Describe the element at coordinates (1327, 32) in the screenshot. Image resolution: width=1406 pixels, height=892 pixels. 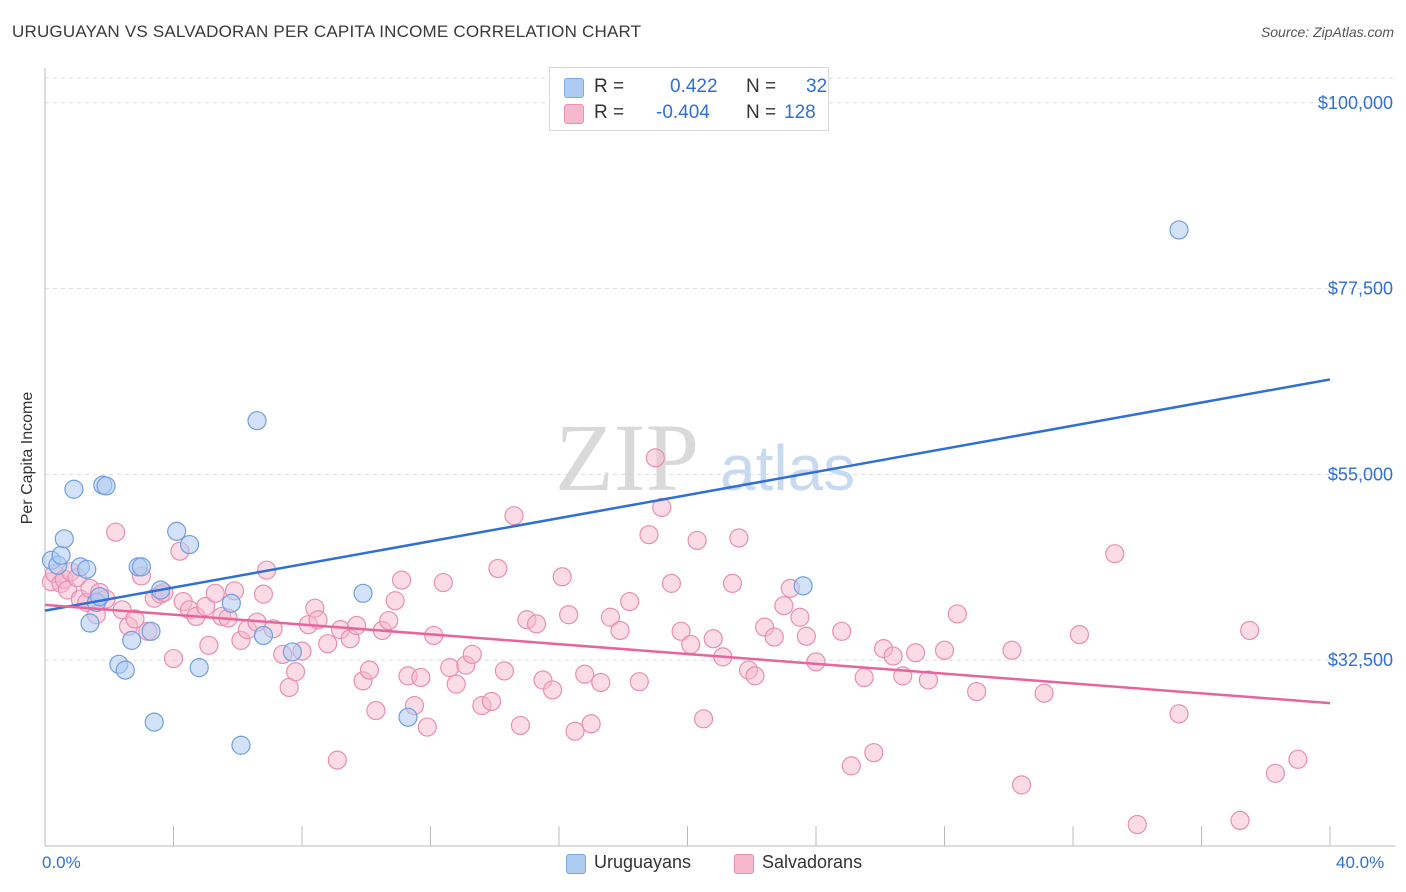
I see `chart-source: Source: ZipAtlas.com` at that location.